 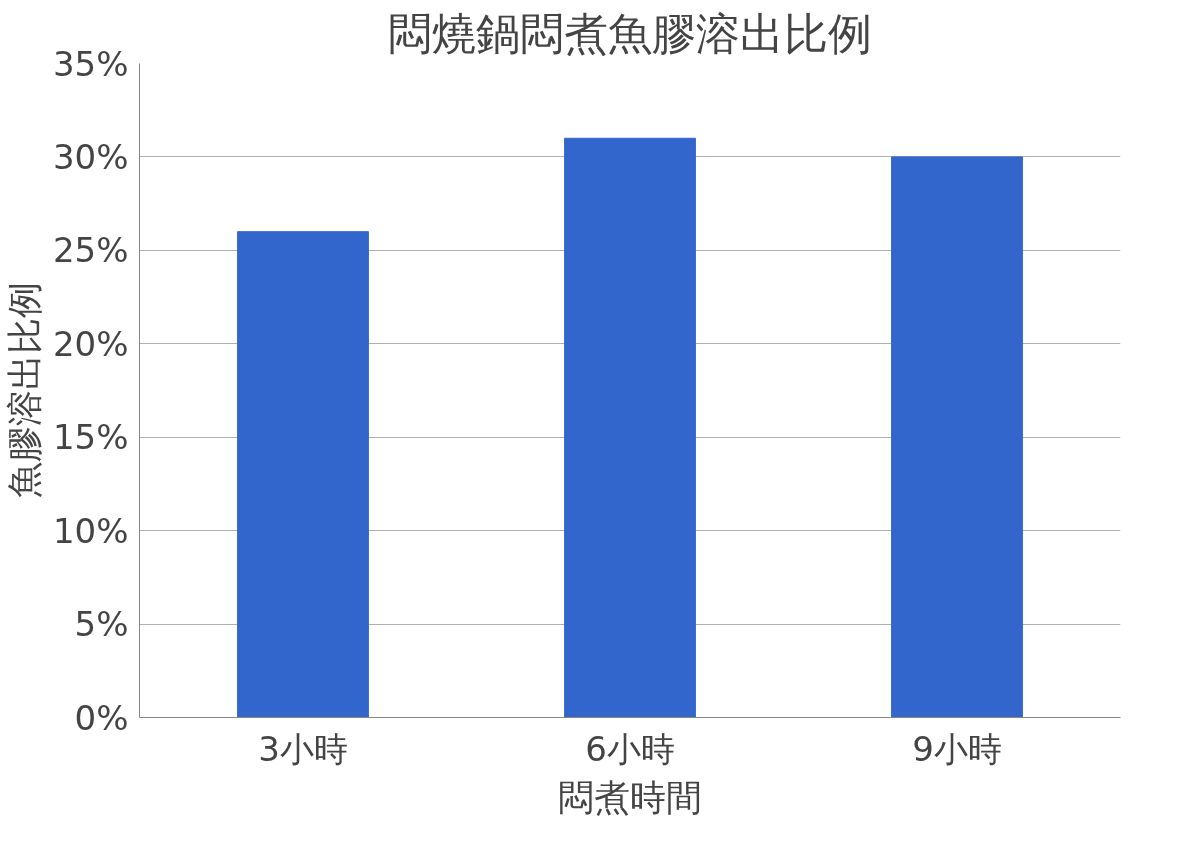 I want to click on x-tick-label: 6小時, so click(x=630, y=748).